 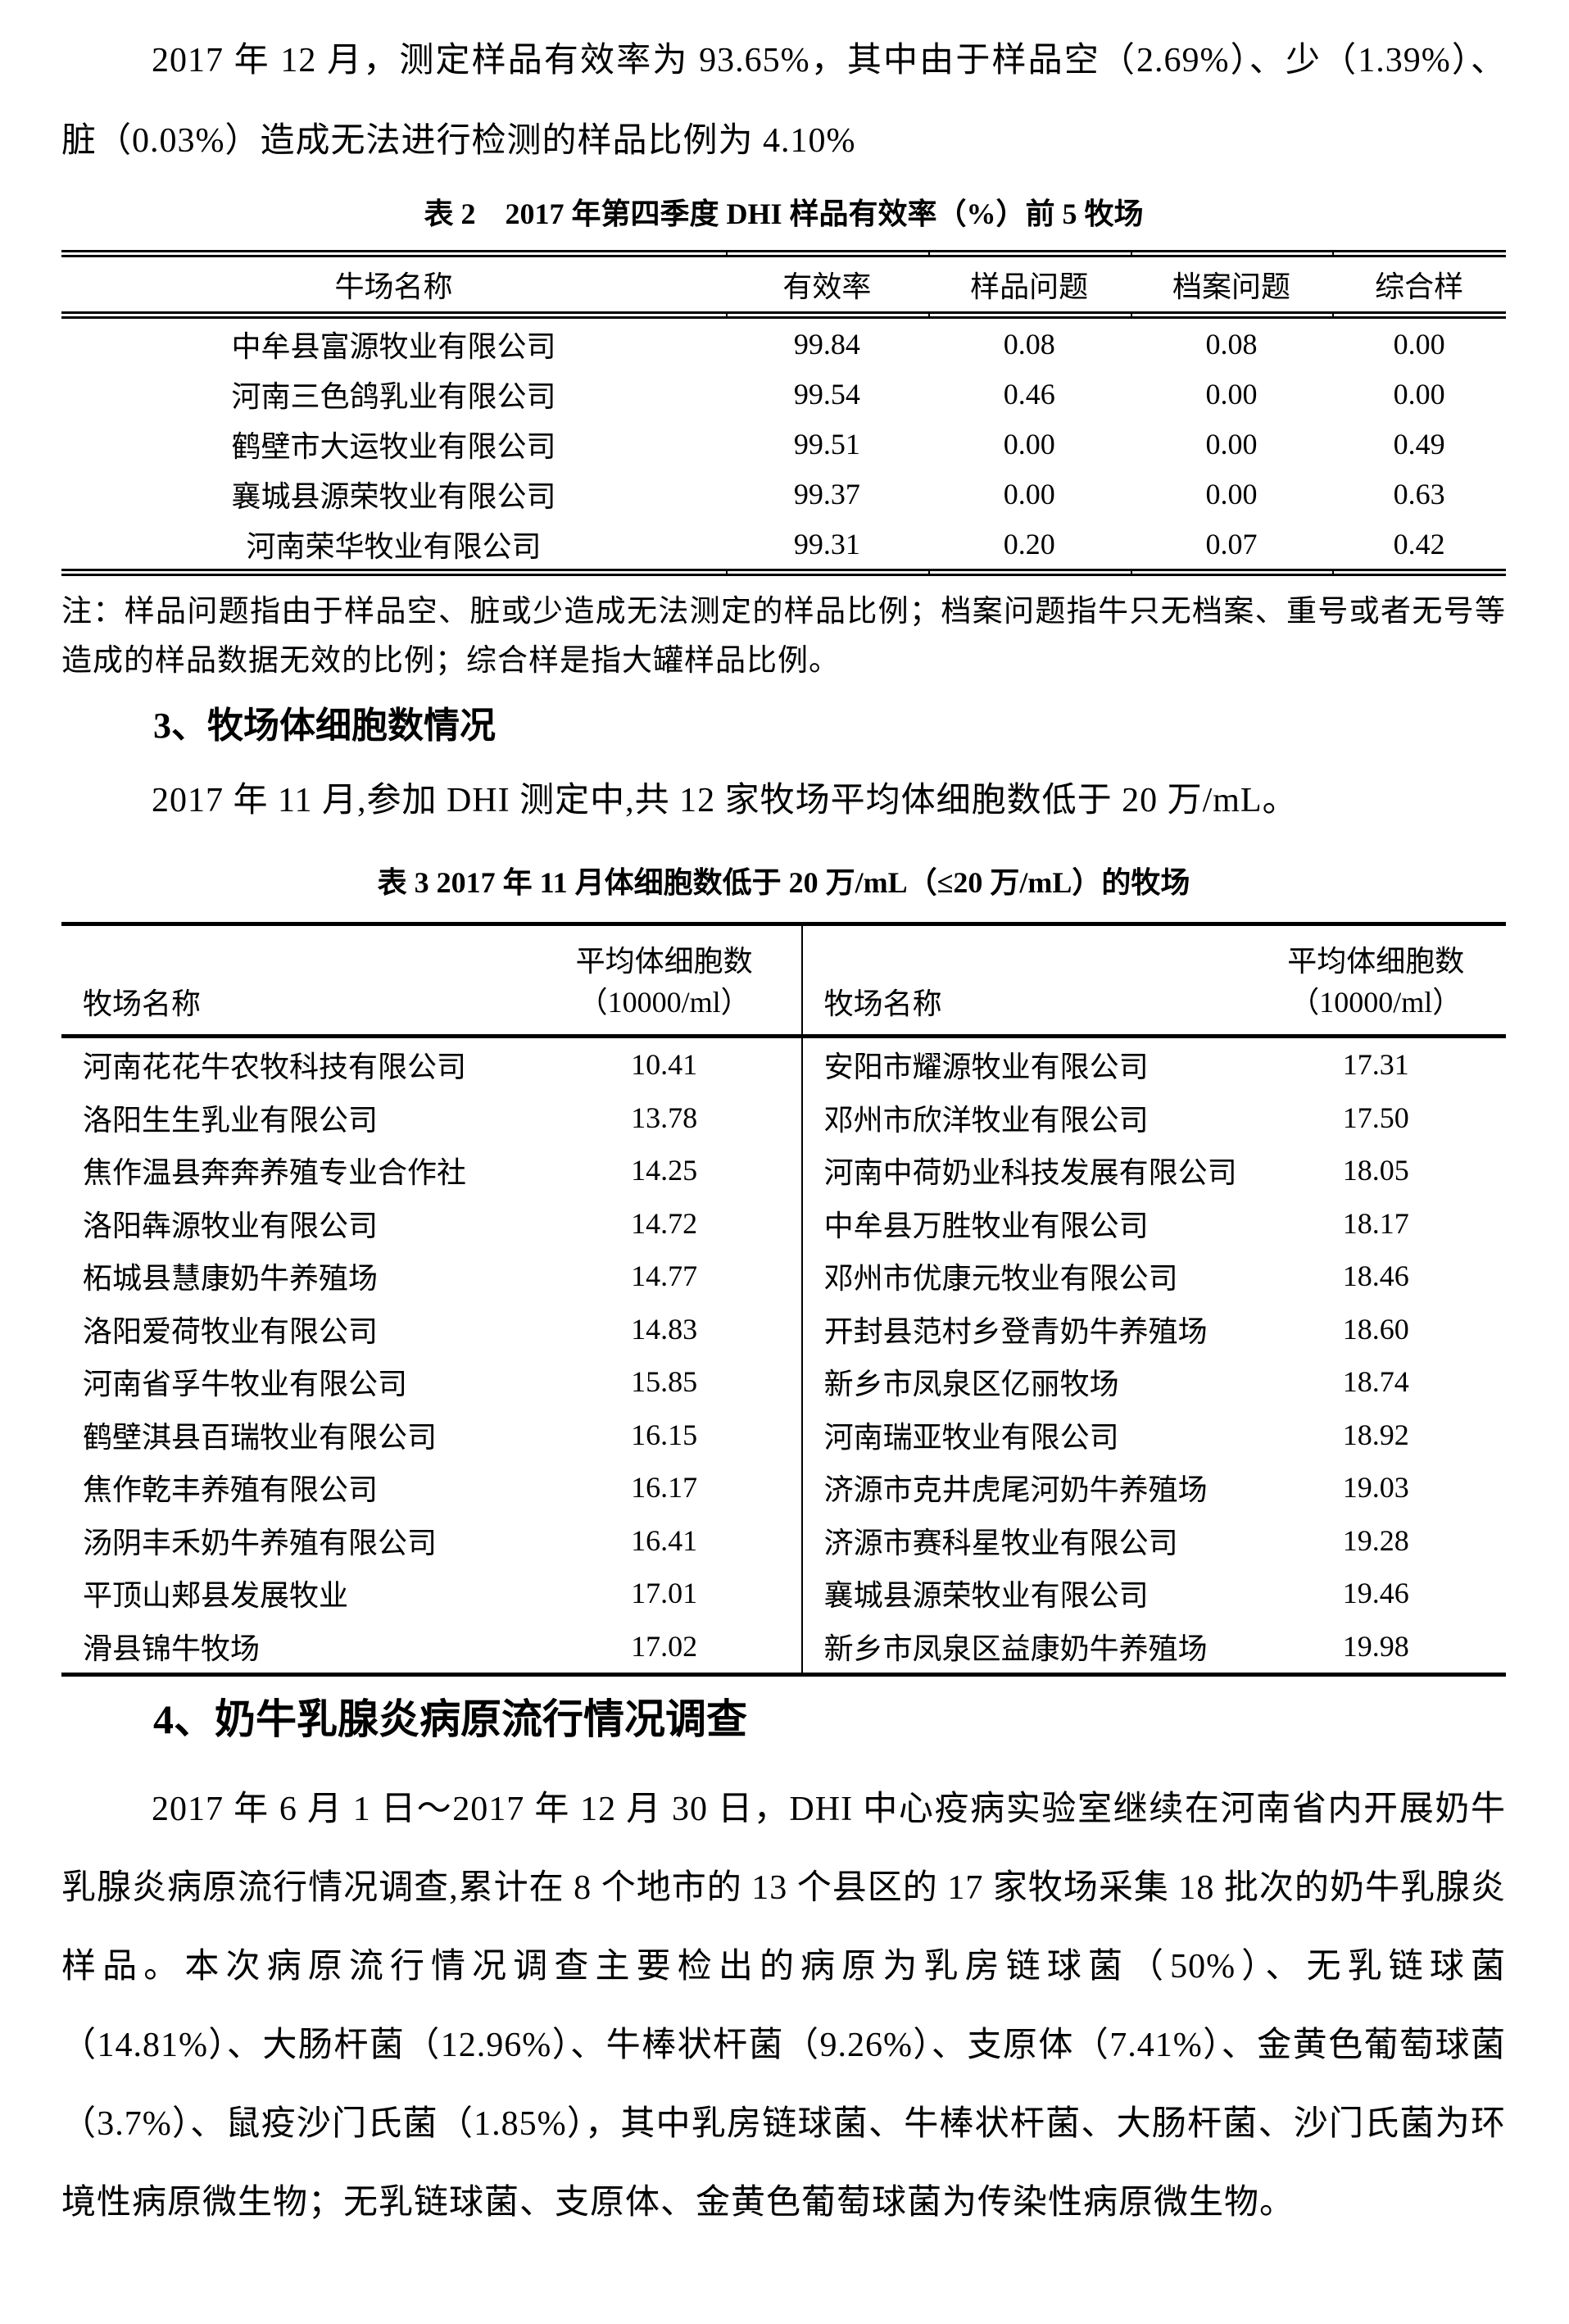 What do you see at coordinates (245, 1384) in the screenshot?
I see `farm-name-cell: 河南省孚牛牧业有限公司` at bounding box center [245, 1384].